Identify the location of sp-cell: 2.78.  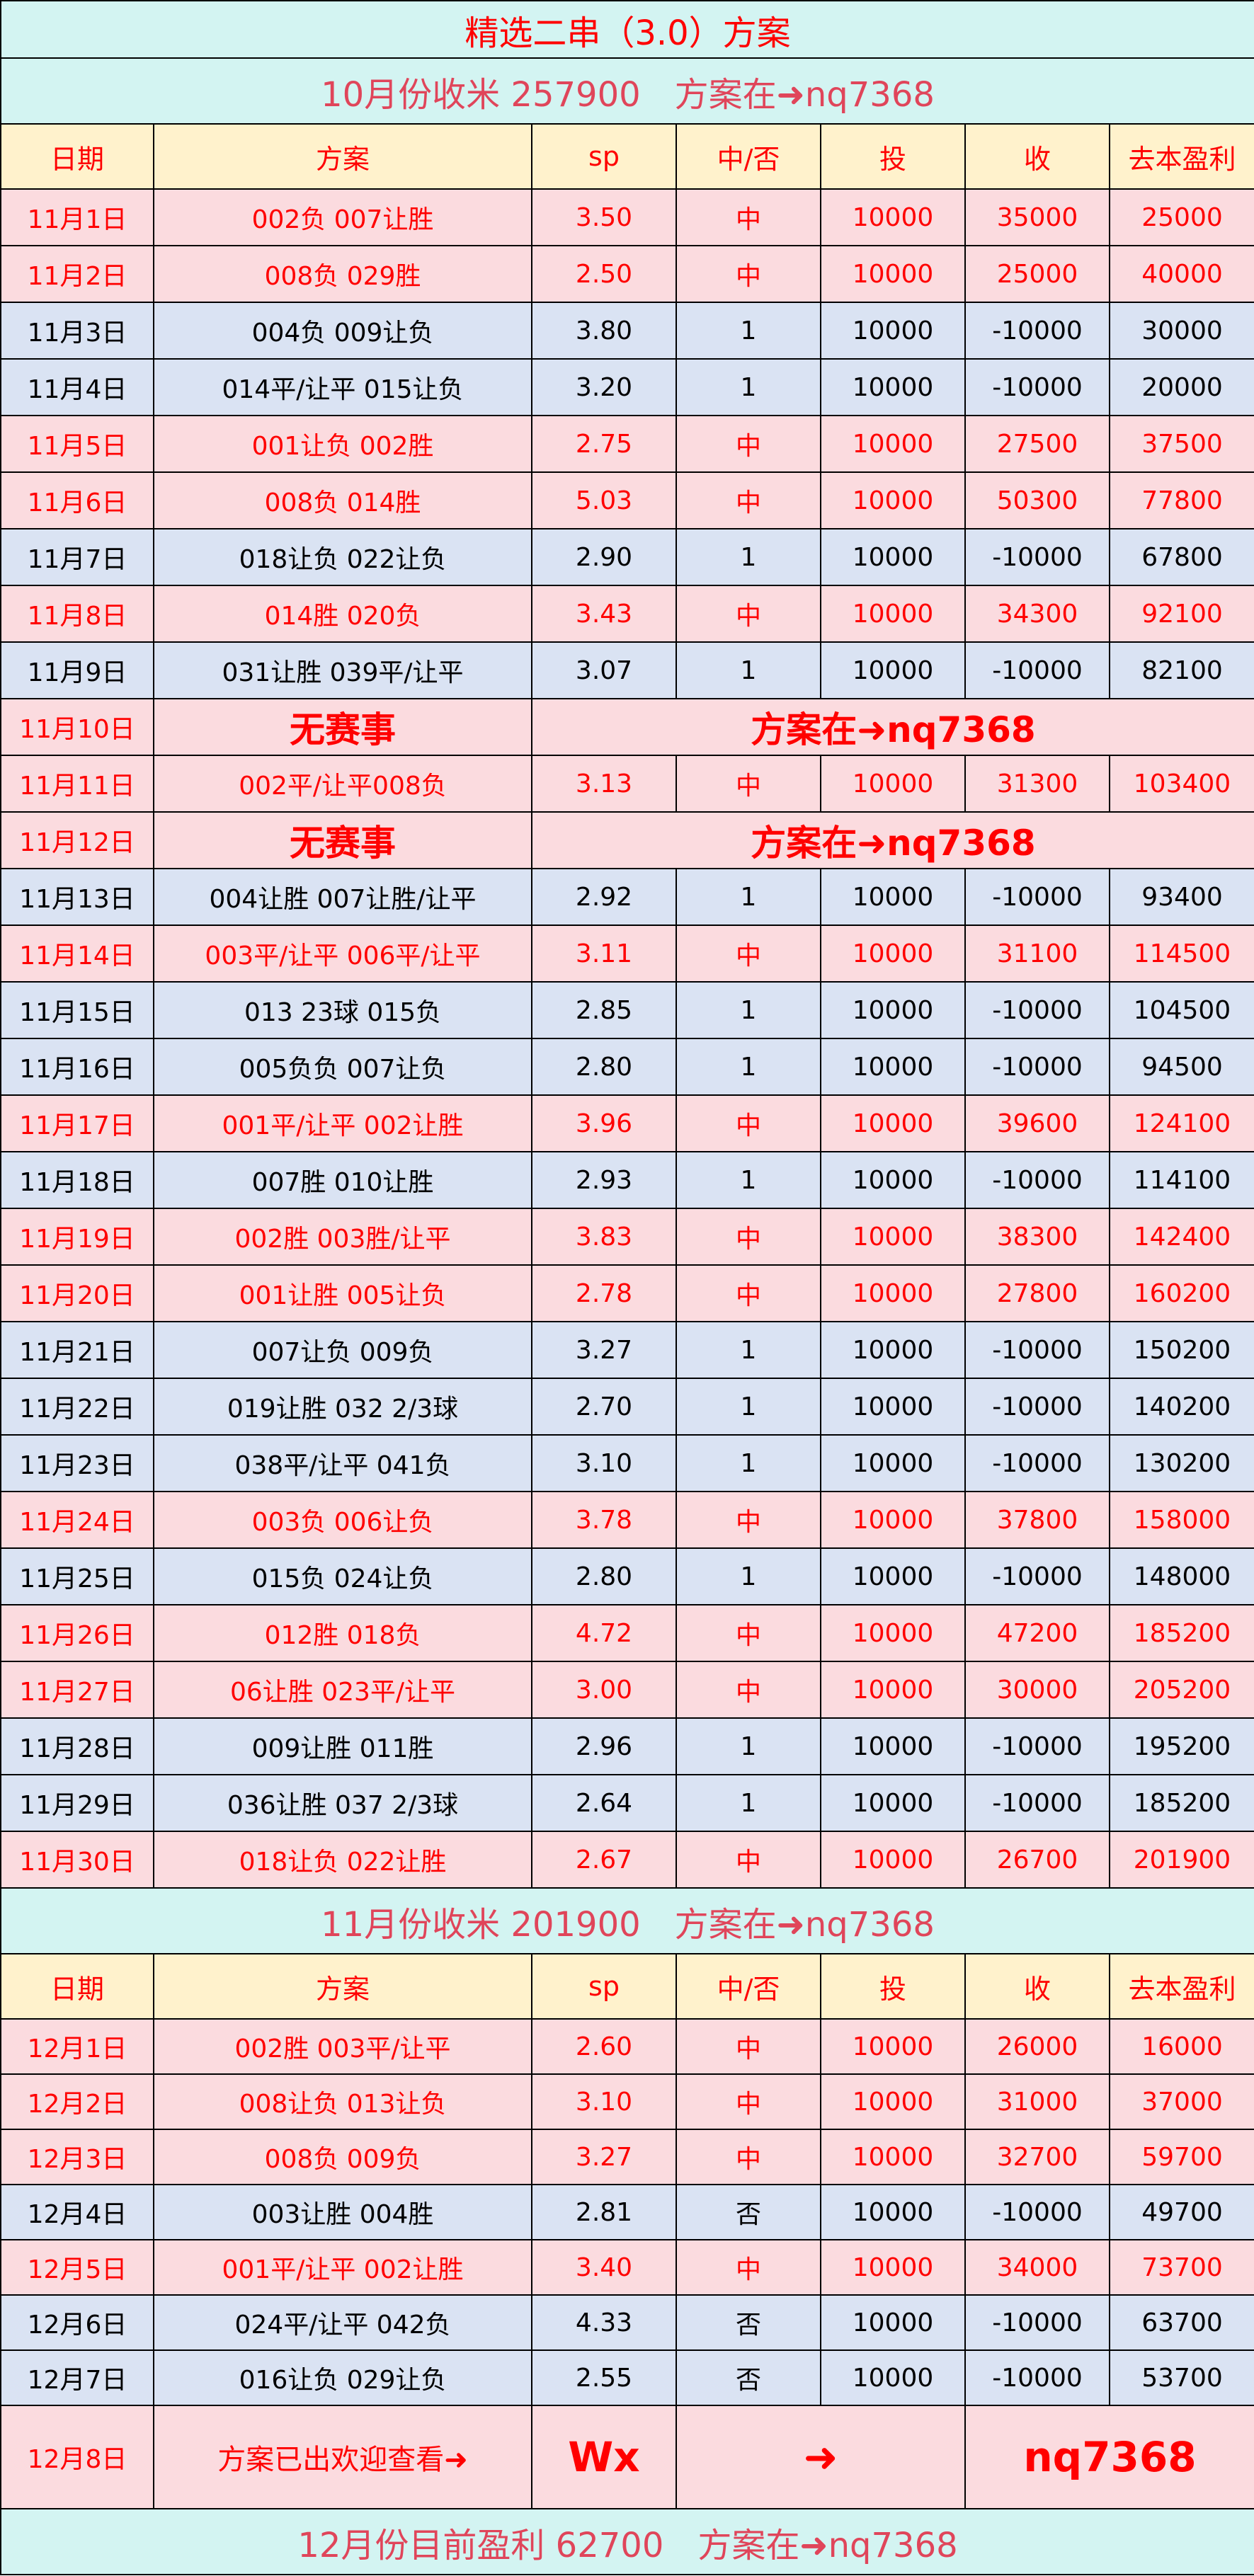
(604, 1293).